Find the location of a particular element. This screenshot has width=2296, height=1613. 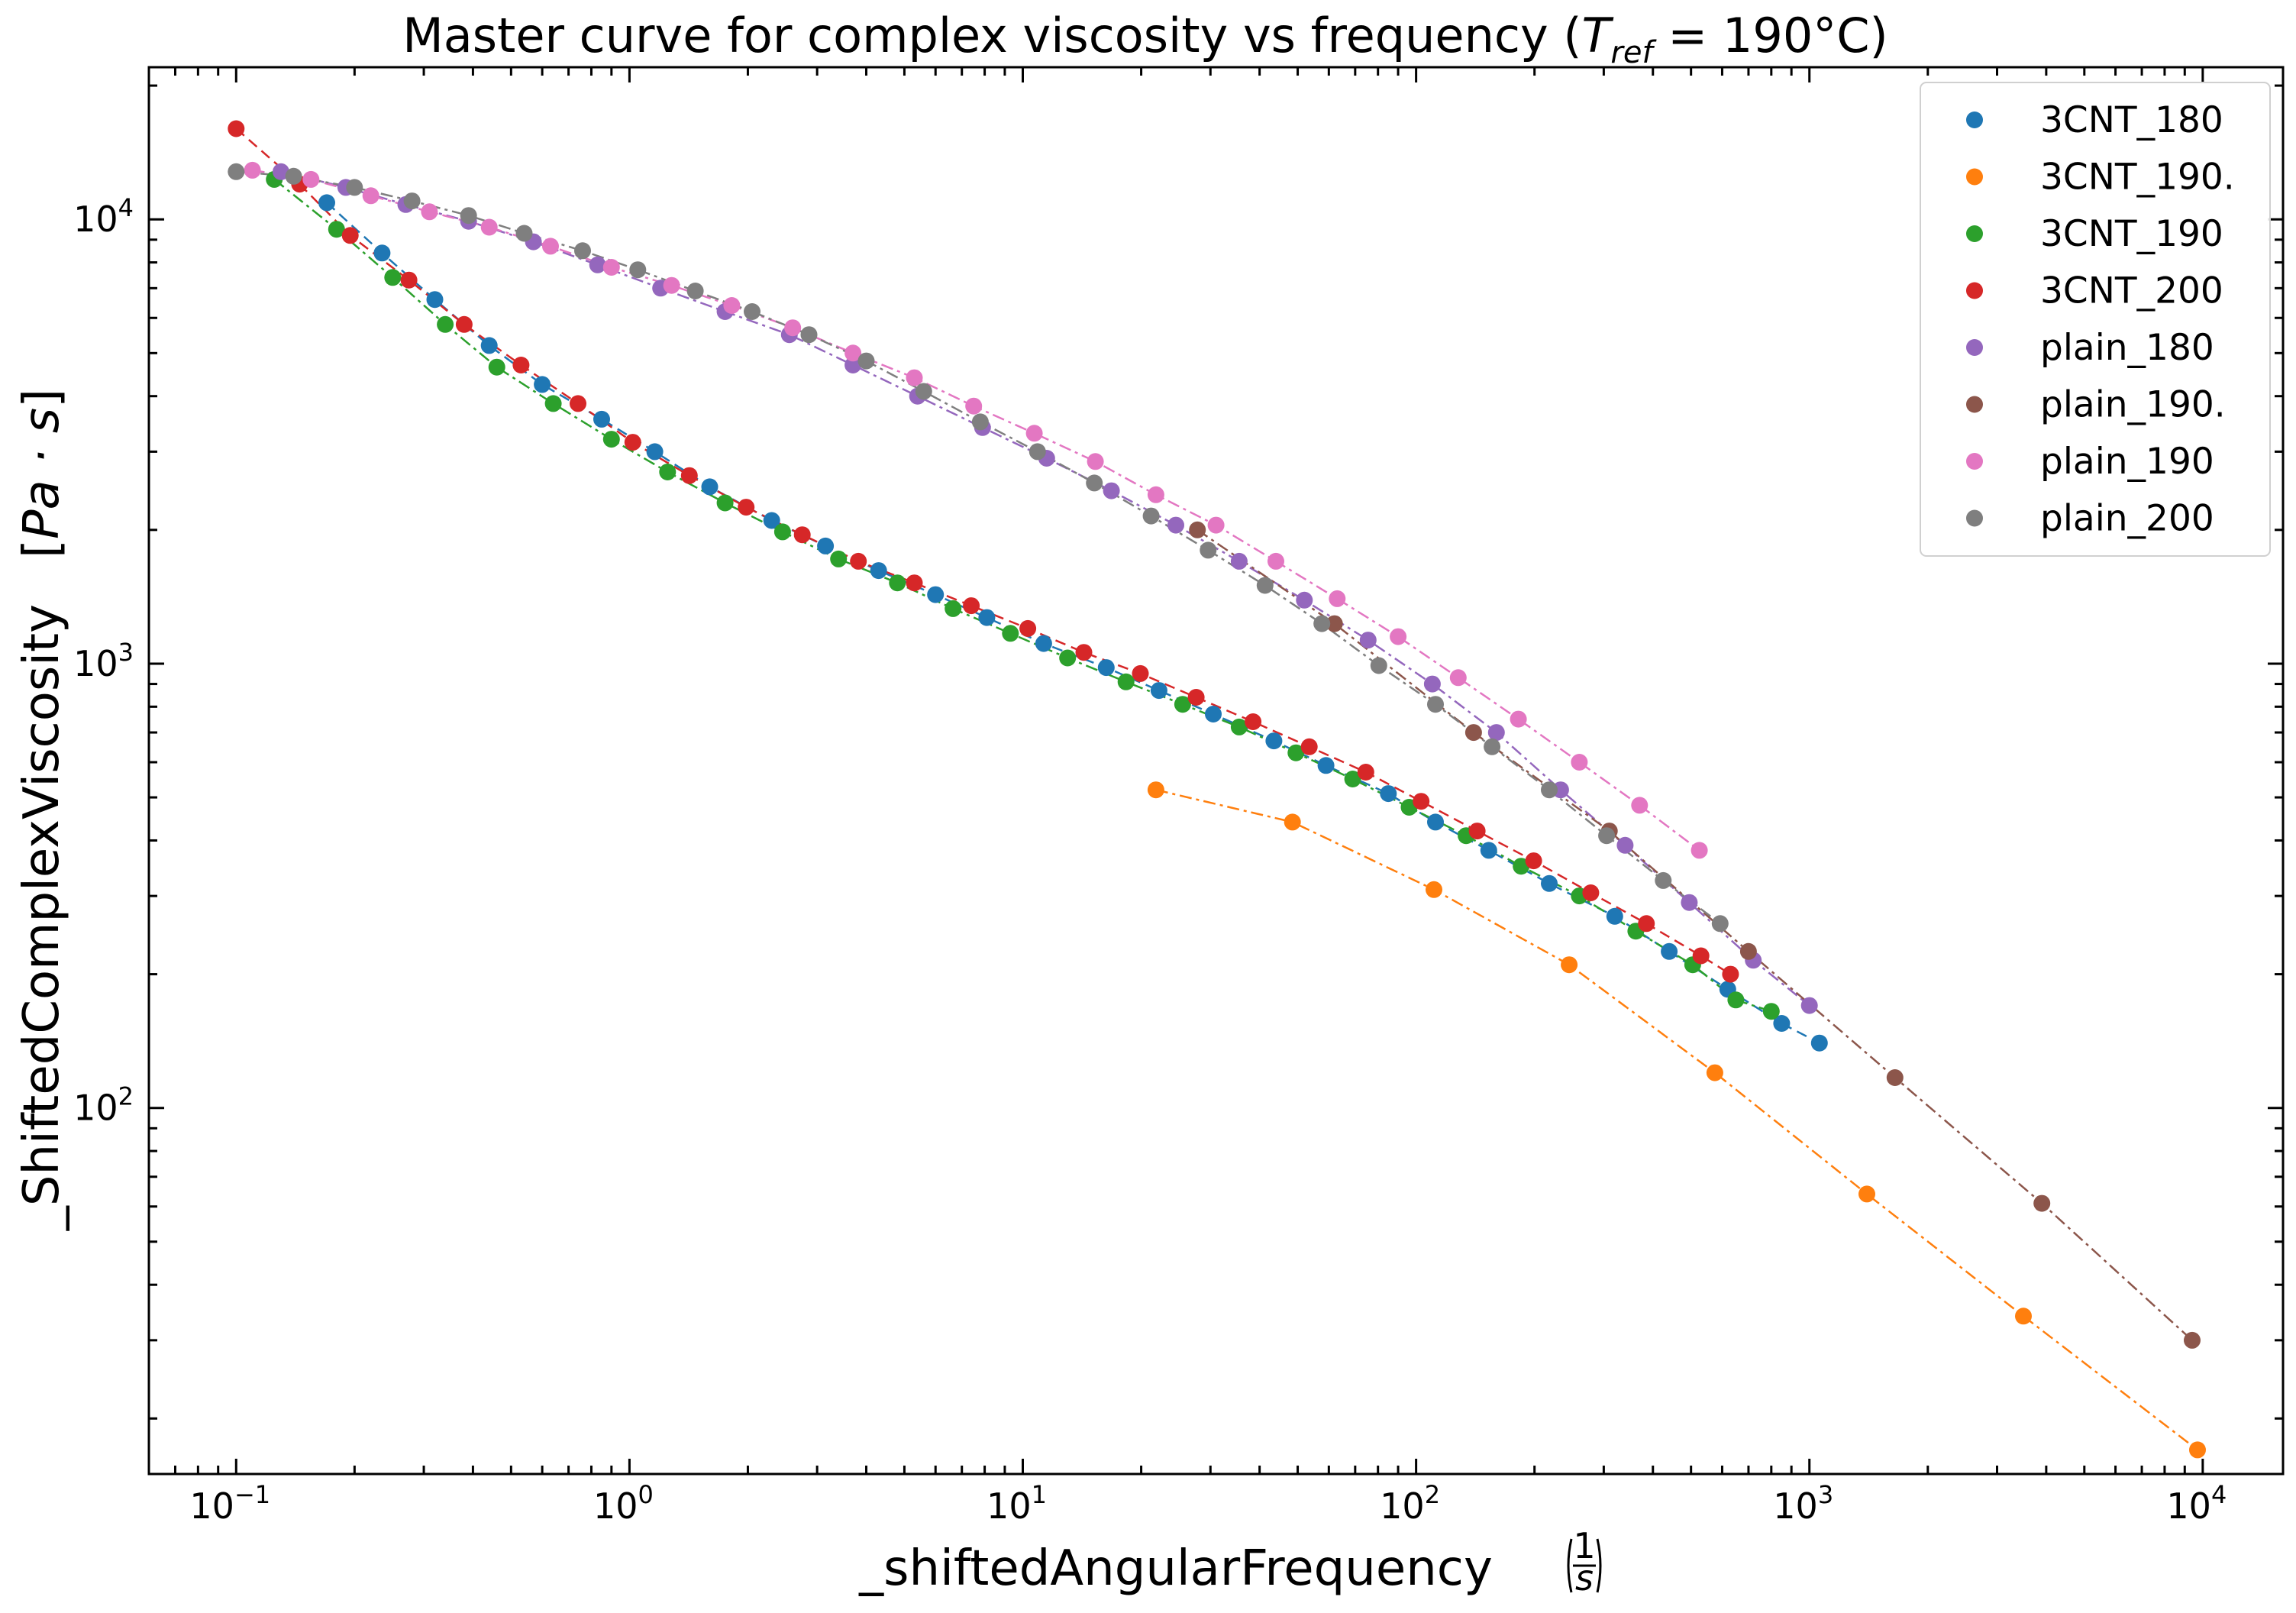

x-tick-label: 10³ is located at coordinates (1803, 1503).